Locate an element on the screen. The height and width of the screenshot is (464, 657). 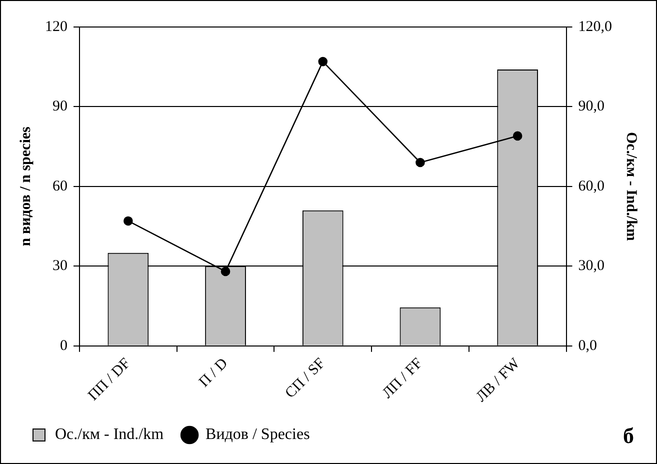
y-tick-label: 0 is located at coordinates (64, 346).